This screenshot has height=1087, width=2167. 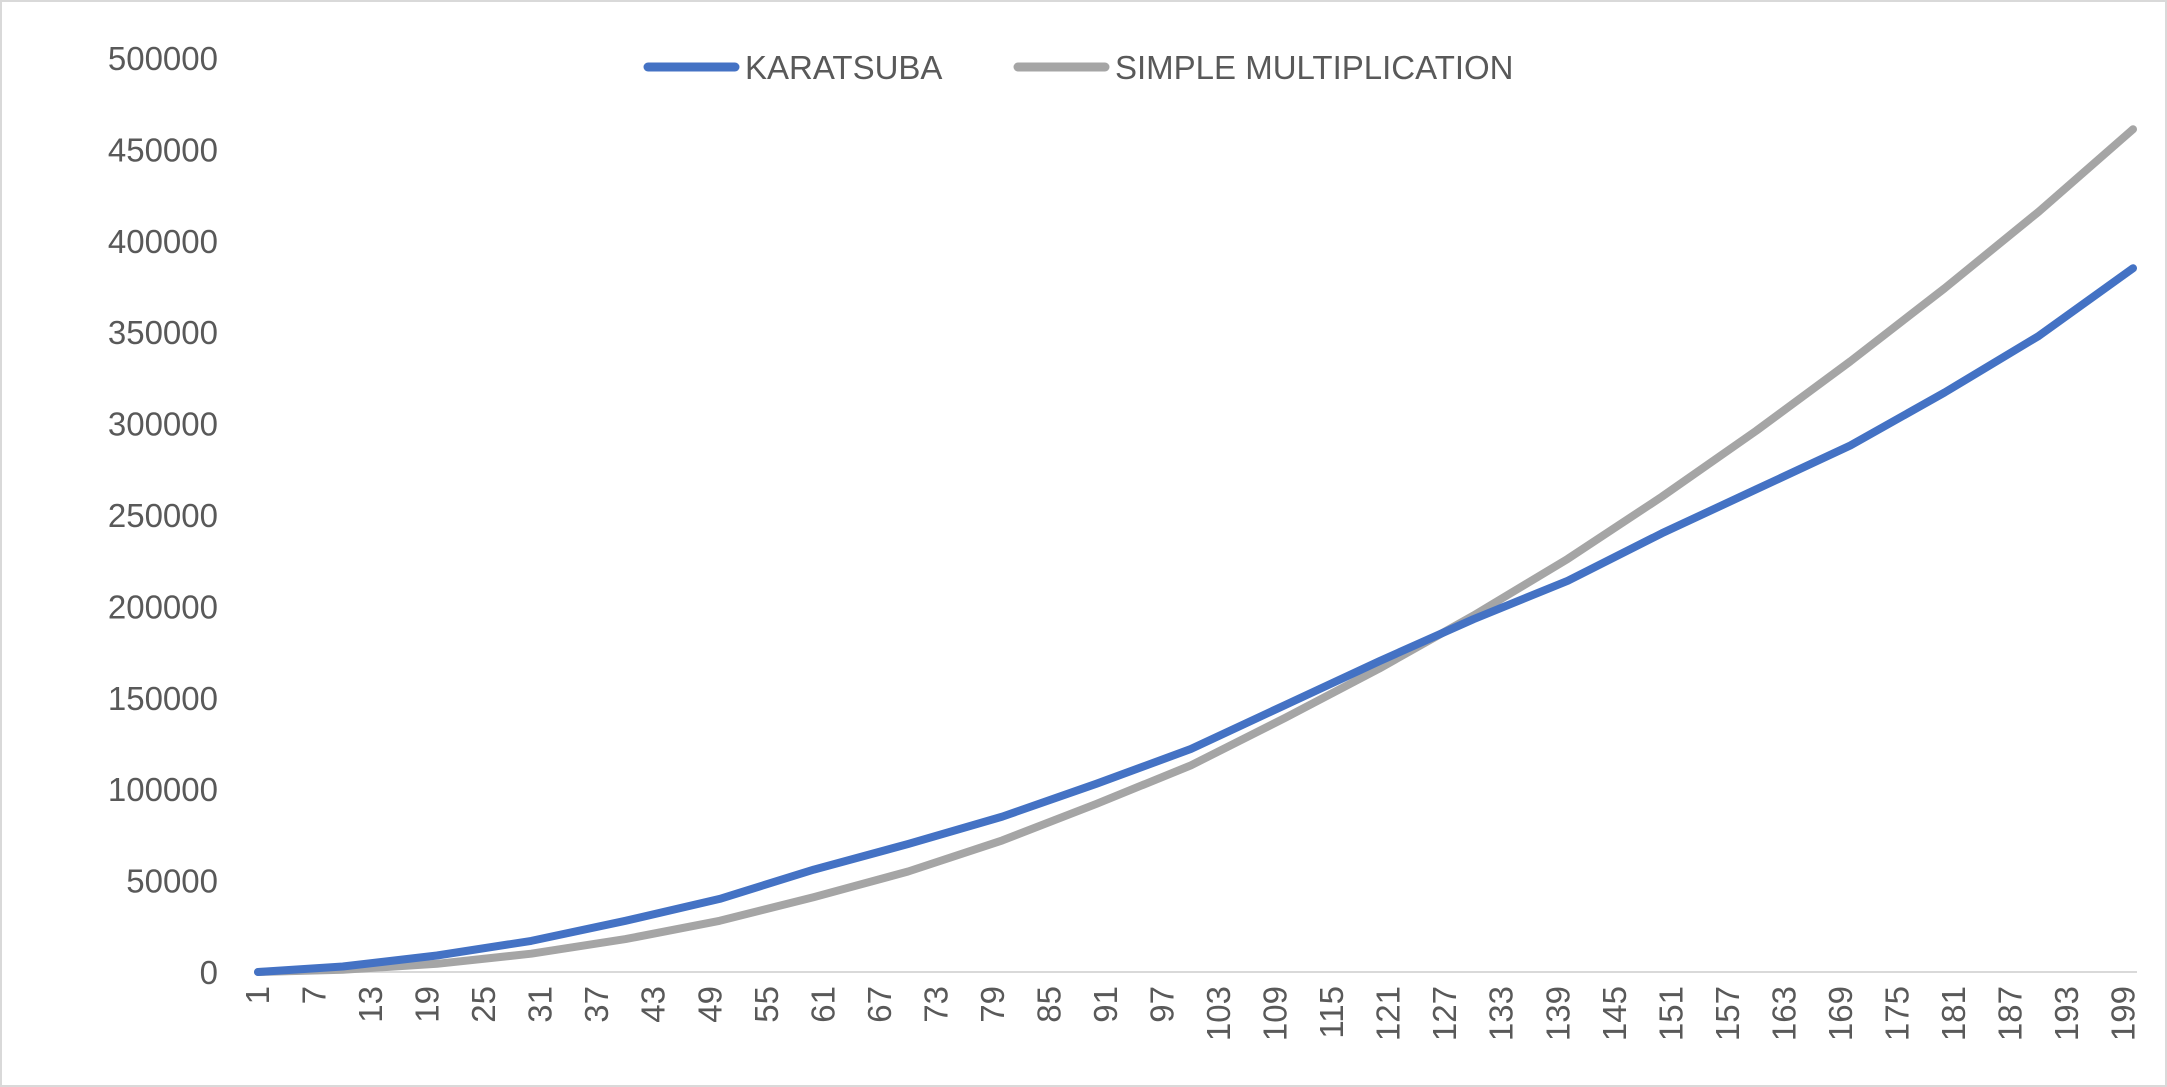 What do you see at coordinates (314, 995) in the screenshot?
I see `x-tick-label: 7` at bounding box center [314, 995].